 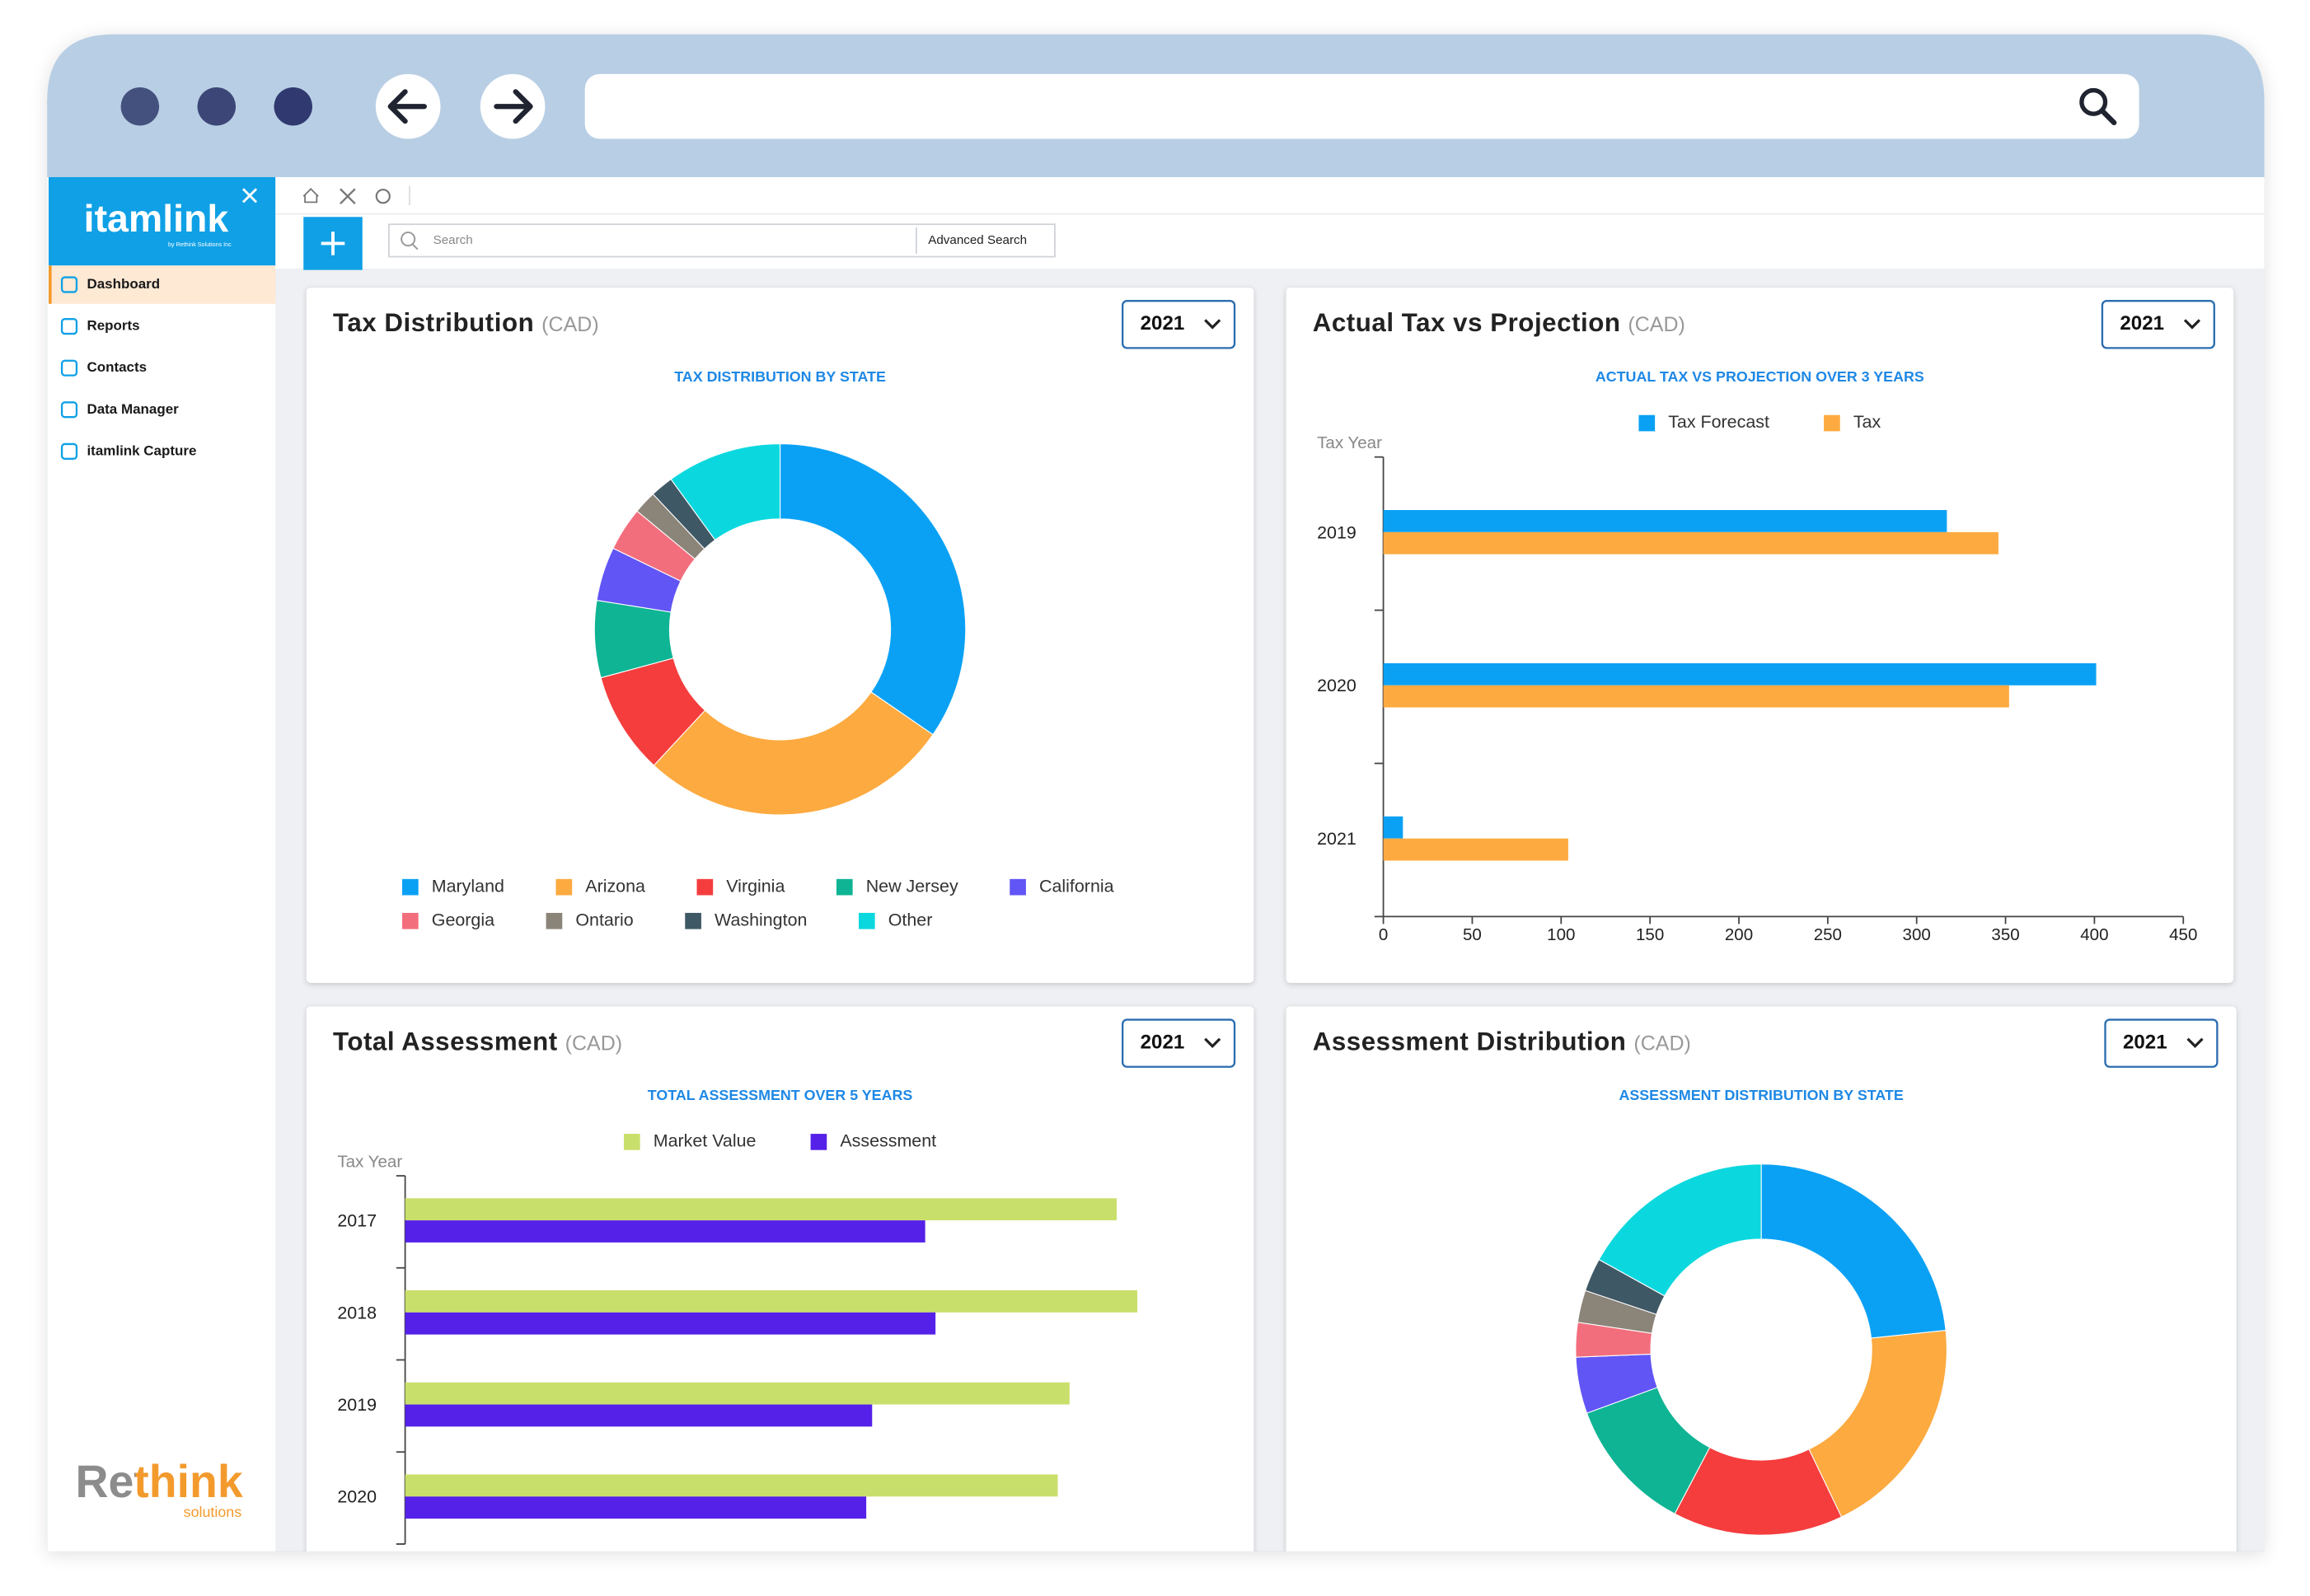 I want to click on x-tick-label: 200, so click(x=1739, y=934).